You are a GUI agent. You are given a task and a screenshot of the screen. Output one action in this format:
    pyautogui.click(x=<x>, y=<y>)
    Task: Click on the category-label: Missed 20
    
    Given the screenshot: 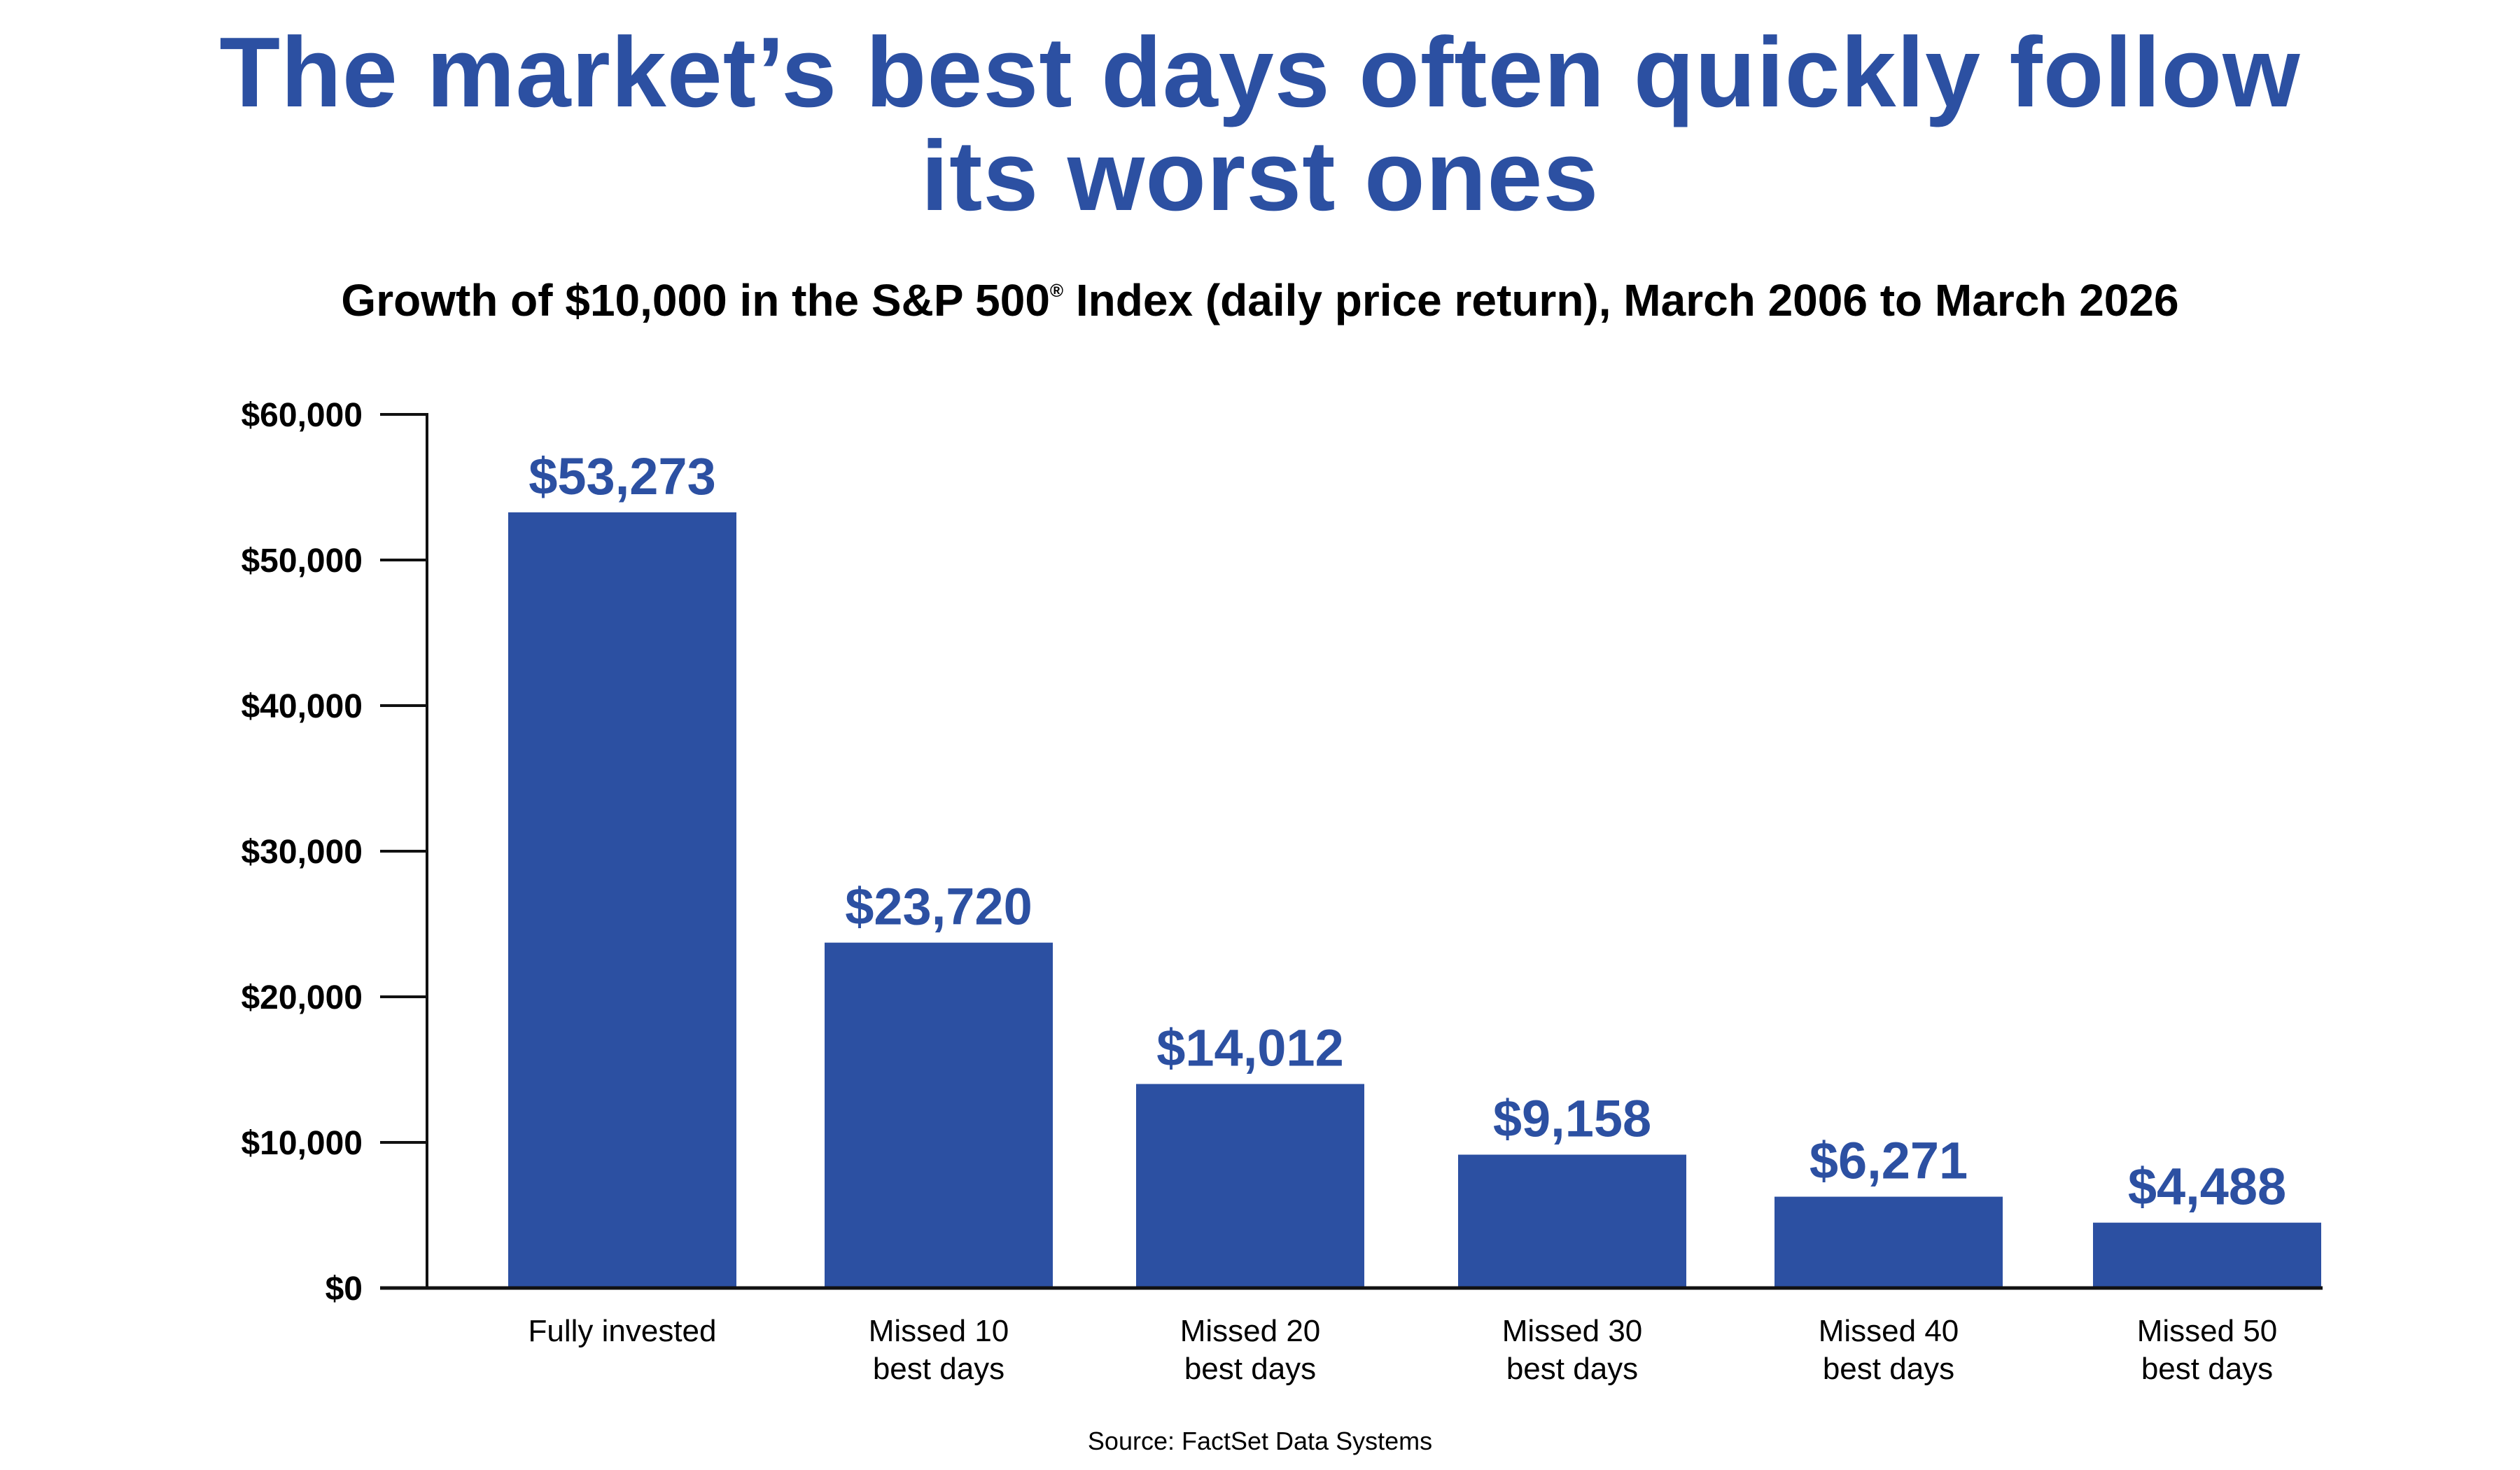 What is the action you would take?
    pyautogui.click(x=1250, y=1331)
    